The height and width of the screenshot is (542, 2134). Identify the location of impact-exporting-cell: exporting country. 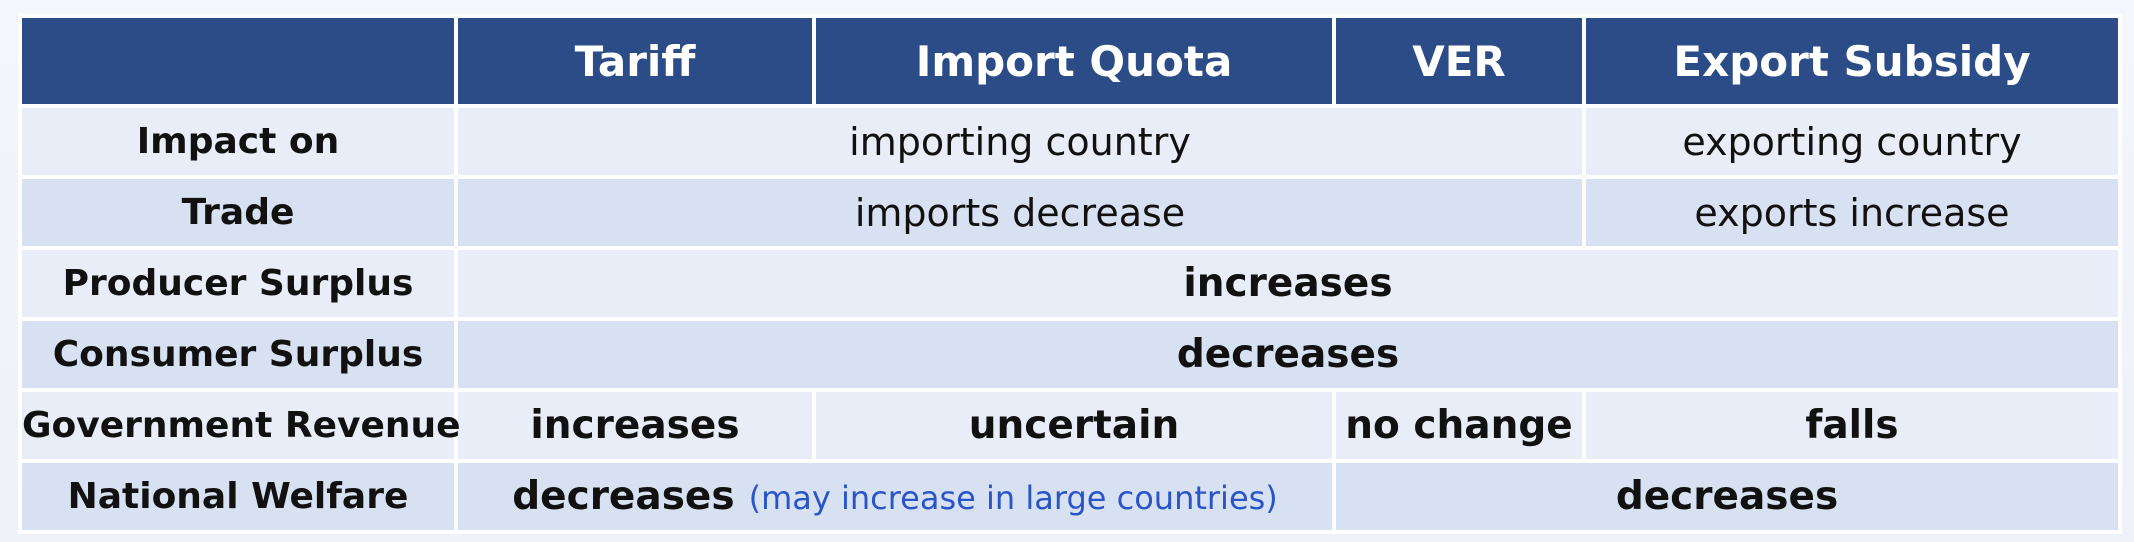
(1852, 141).